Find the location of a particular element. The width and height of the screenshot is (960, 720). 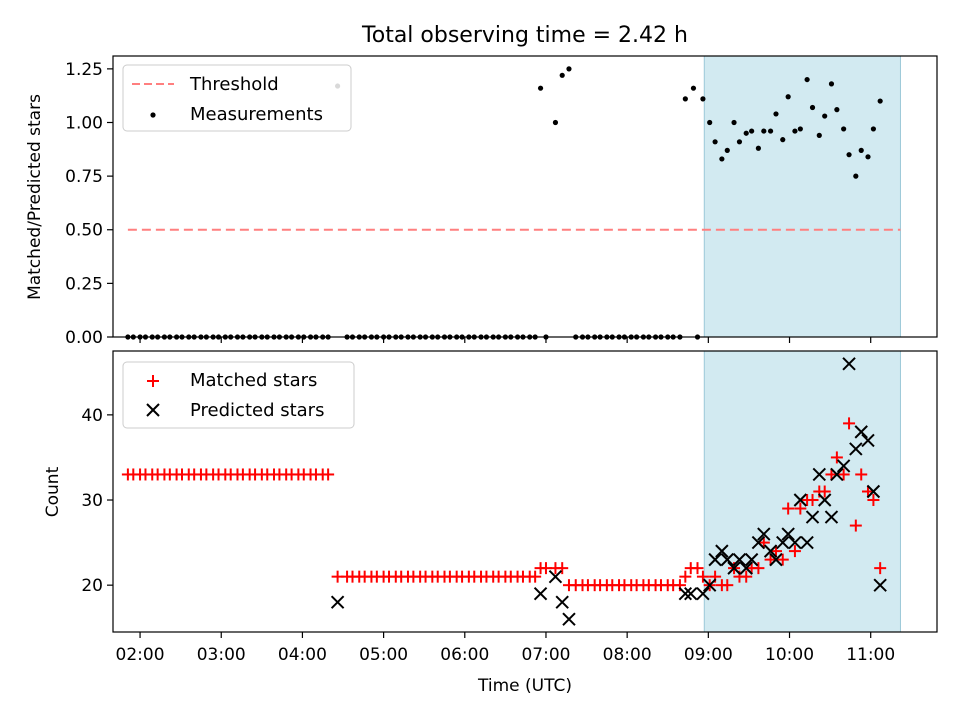

x-tick-label: 06:00 is located at coordinates (464, 655).